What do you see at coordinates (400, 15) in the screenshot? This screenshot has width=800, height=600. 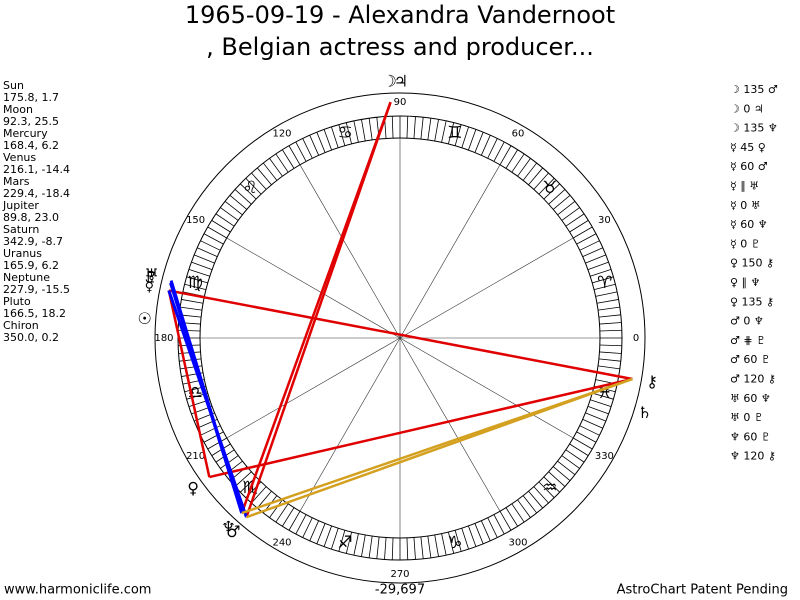 I see `title: 1965-09-19 - Alexandra Vandernoot` at bounding box center [400, 15].